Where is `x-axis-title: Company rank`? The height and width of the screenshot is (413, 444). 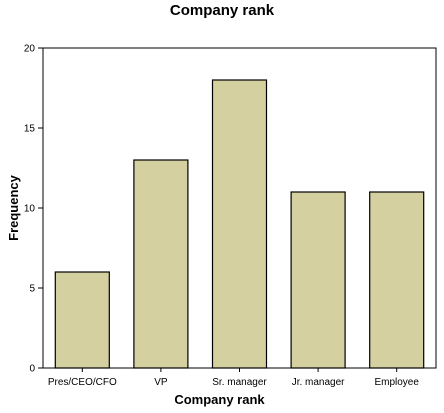
x-axis-title: Company rank is located at coordinates (219, 399).